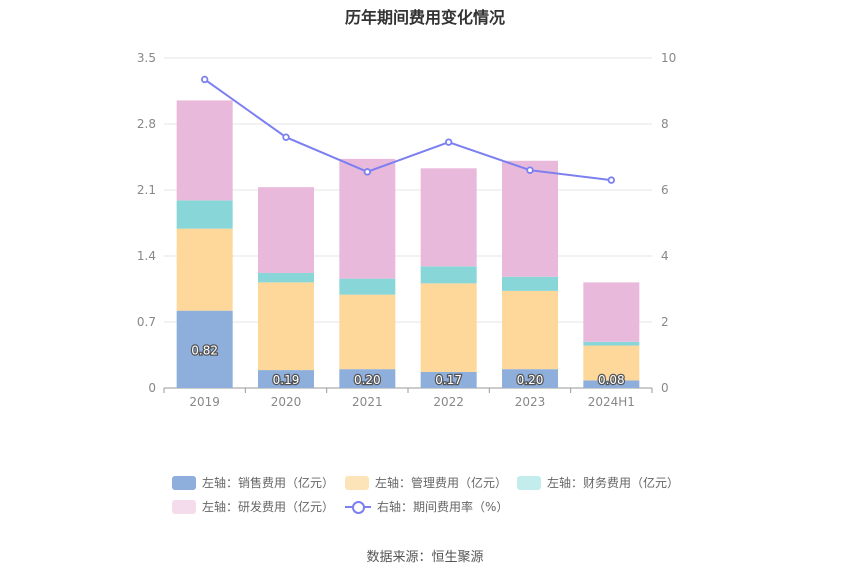 Image resolution: width=850 pixels, height=575 pixels. Describe the element at coordinates (443, 507) in the screenshot. I see `legend-label-expense-rate: 右轴：期间费用率（%）` at that location.